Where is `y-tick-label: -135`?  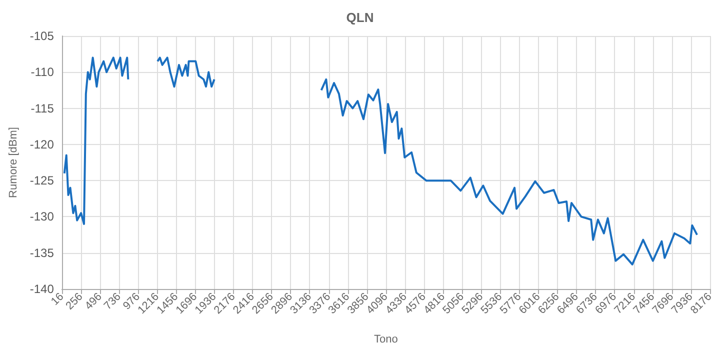 y-tick-label: -135 is located at coordinates (42, 253).